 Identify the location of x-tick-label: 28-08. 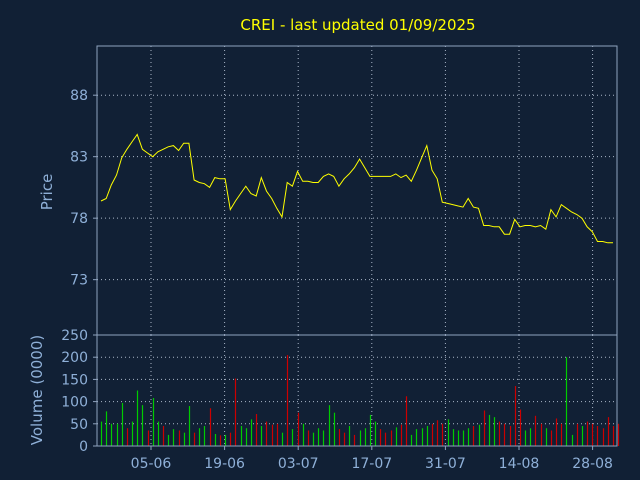
(592, 464).